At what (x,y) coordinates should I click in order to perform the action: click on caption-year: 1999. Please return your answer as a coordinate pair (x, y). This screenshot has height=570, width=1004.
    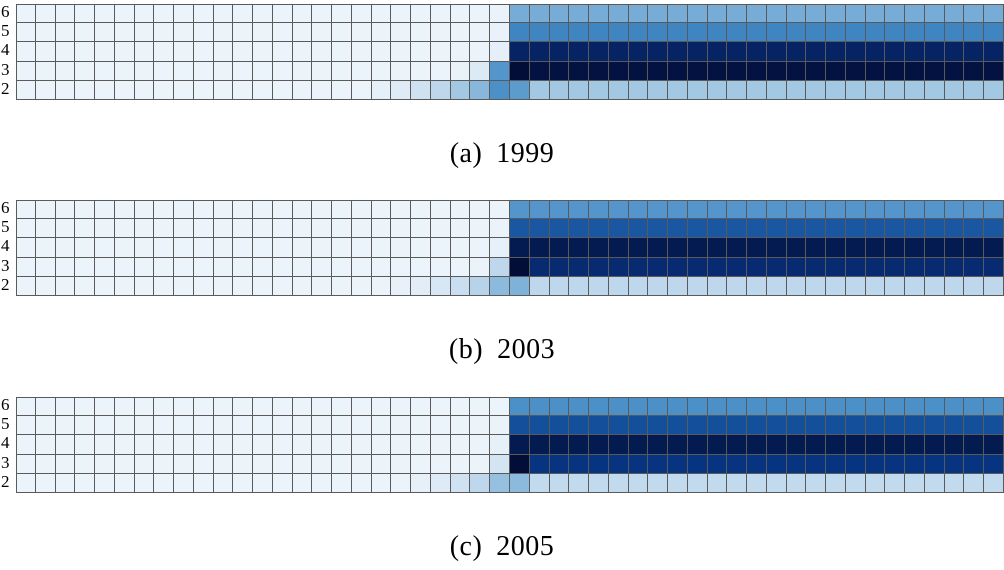
    Looking at the image, I should click on (525, 153).